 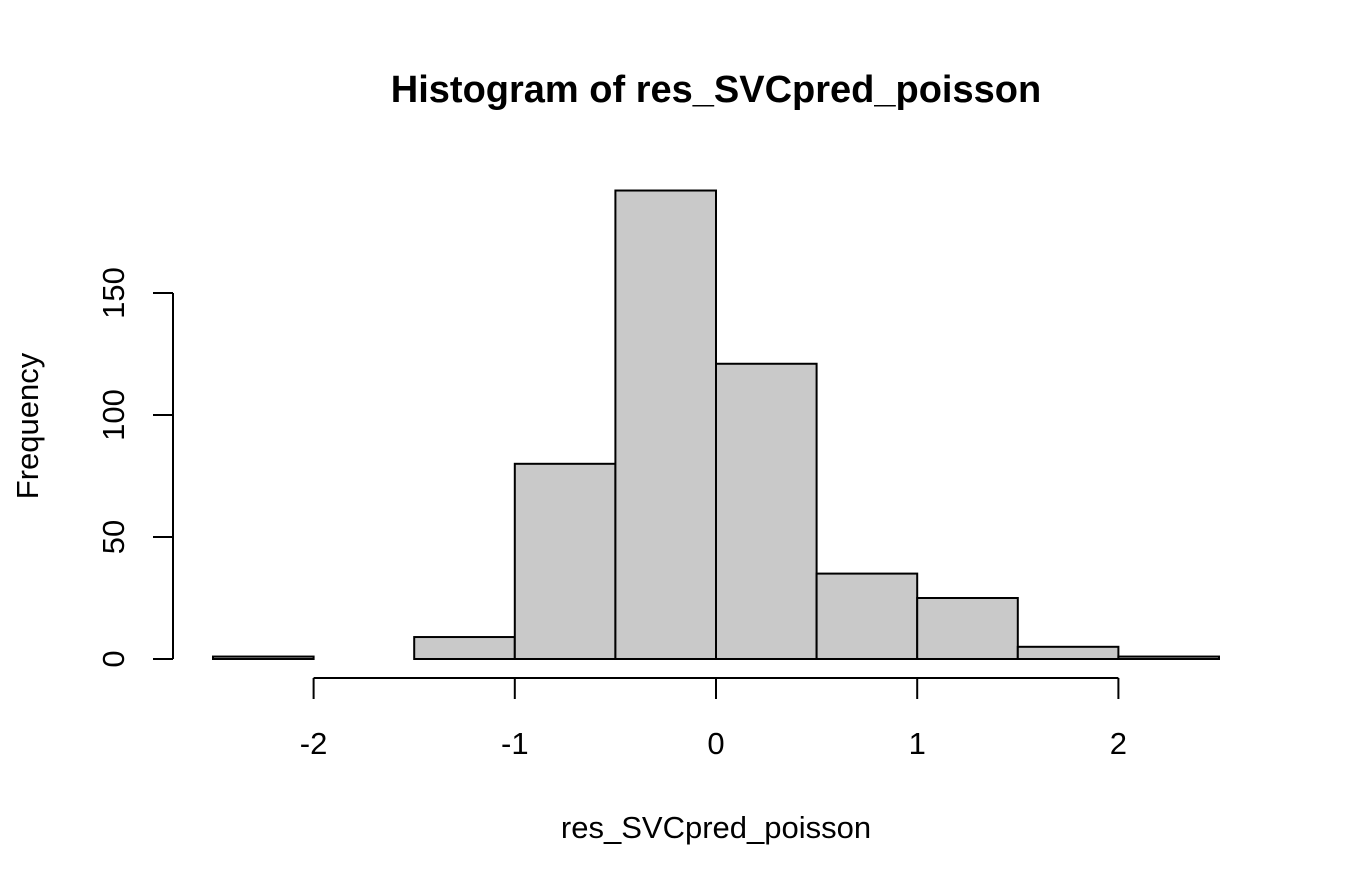 I want to click on y-tick-label-1: 50, so click(x=113, y=537).